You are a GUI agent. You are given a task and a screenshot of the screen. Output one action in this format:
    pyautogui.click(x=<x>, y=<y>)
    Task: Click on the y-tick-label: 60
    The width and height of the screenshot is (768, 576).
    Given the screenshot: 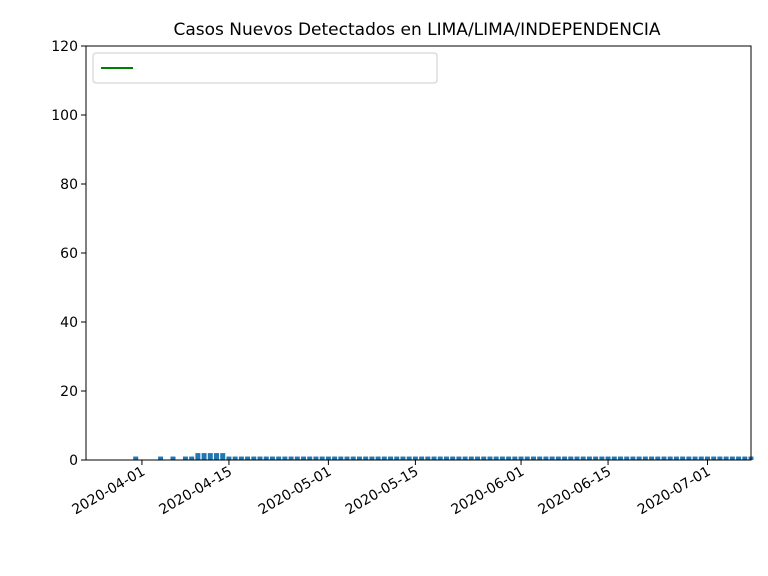 What is the action you would take?
    pyautogui.click(x=69, y=254)
    